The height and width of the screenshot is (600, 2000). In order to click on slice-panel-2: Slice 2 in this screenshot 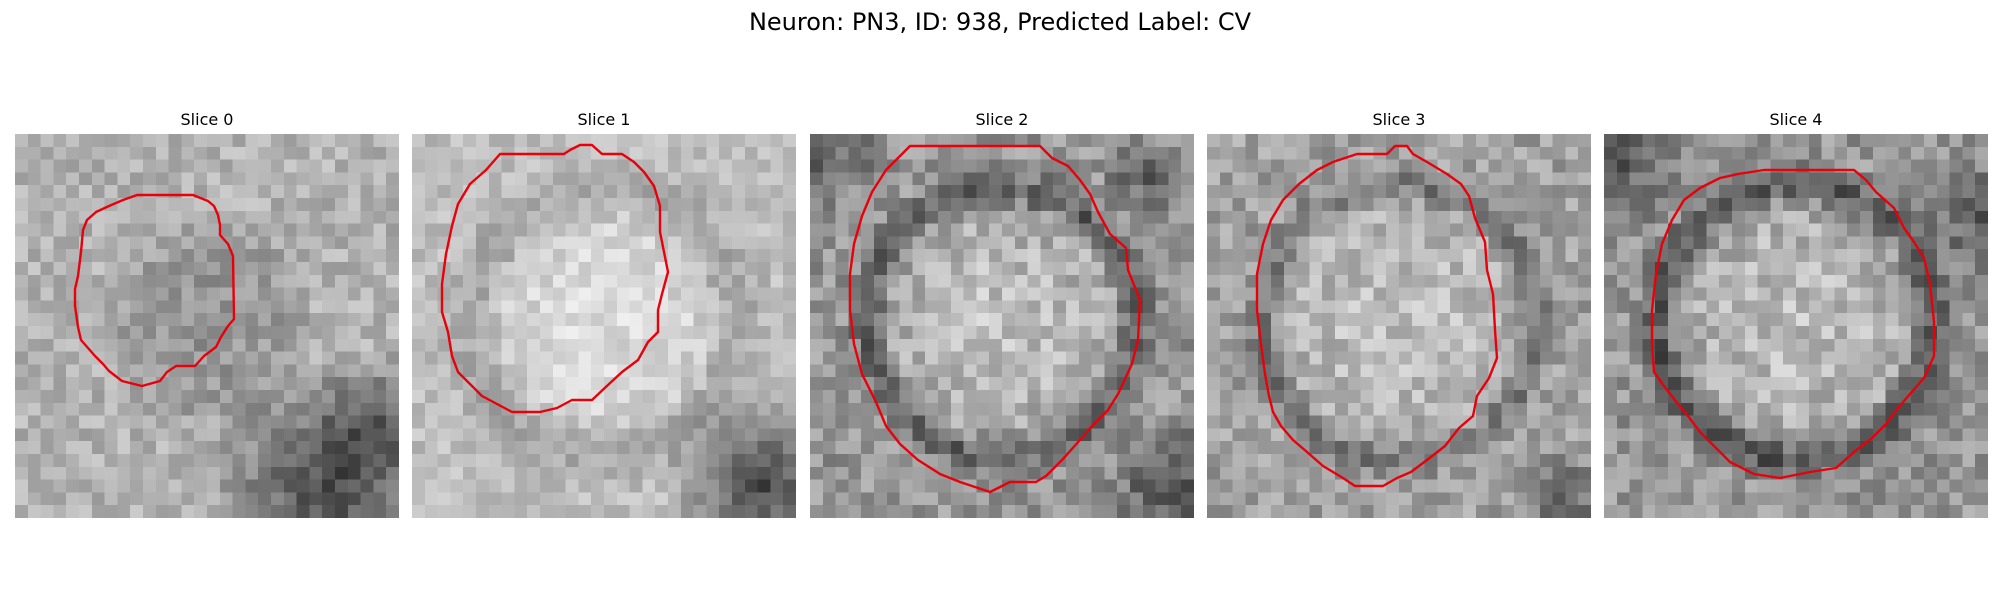, I will do `click(1002, 313)`.